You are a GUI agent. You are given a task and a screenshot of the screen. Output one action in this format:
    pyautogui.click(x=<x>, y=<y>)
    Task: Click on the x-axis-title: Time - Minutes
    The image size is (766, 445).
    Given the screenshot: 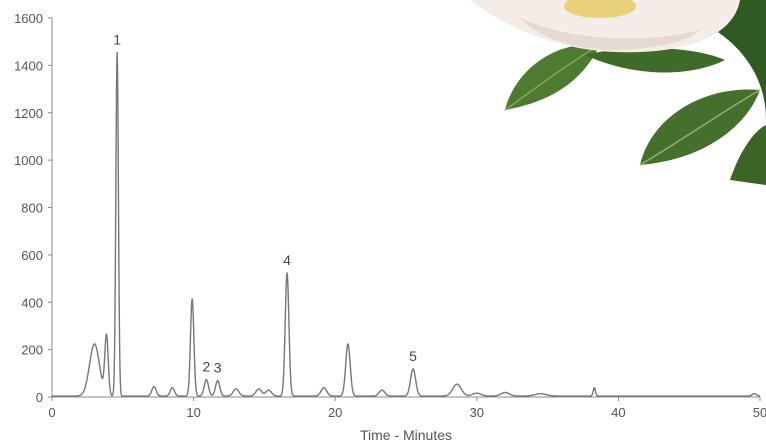 What is the action you would take?
    pyautogui.click(x=406, y=435)
    